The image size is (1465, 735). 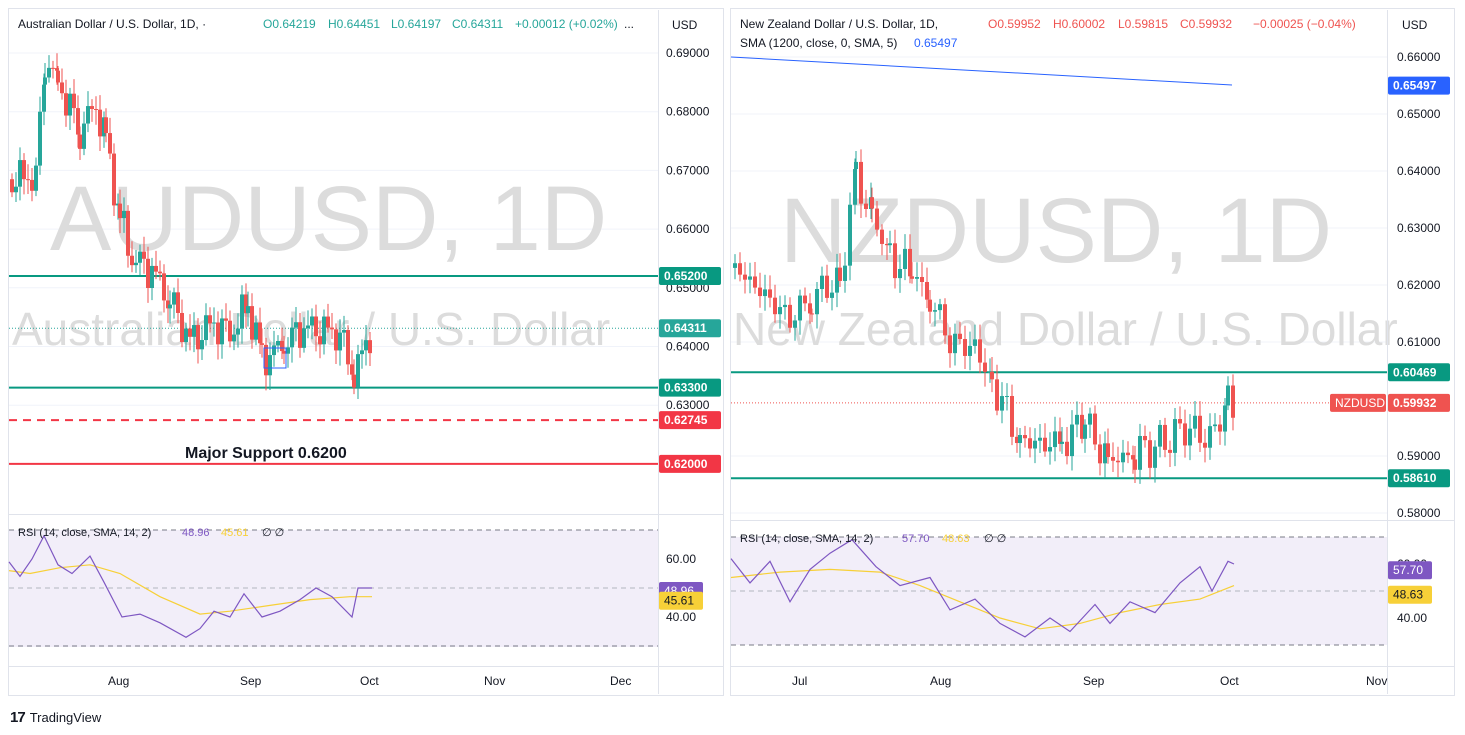 What do you see at coordinates (112, 24) in the screenshot?
I see `left-symbol-title: Australian Dollar / U.S. Dollar, 1D, ·` at bounding box center [112, 24].